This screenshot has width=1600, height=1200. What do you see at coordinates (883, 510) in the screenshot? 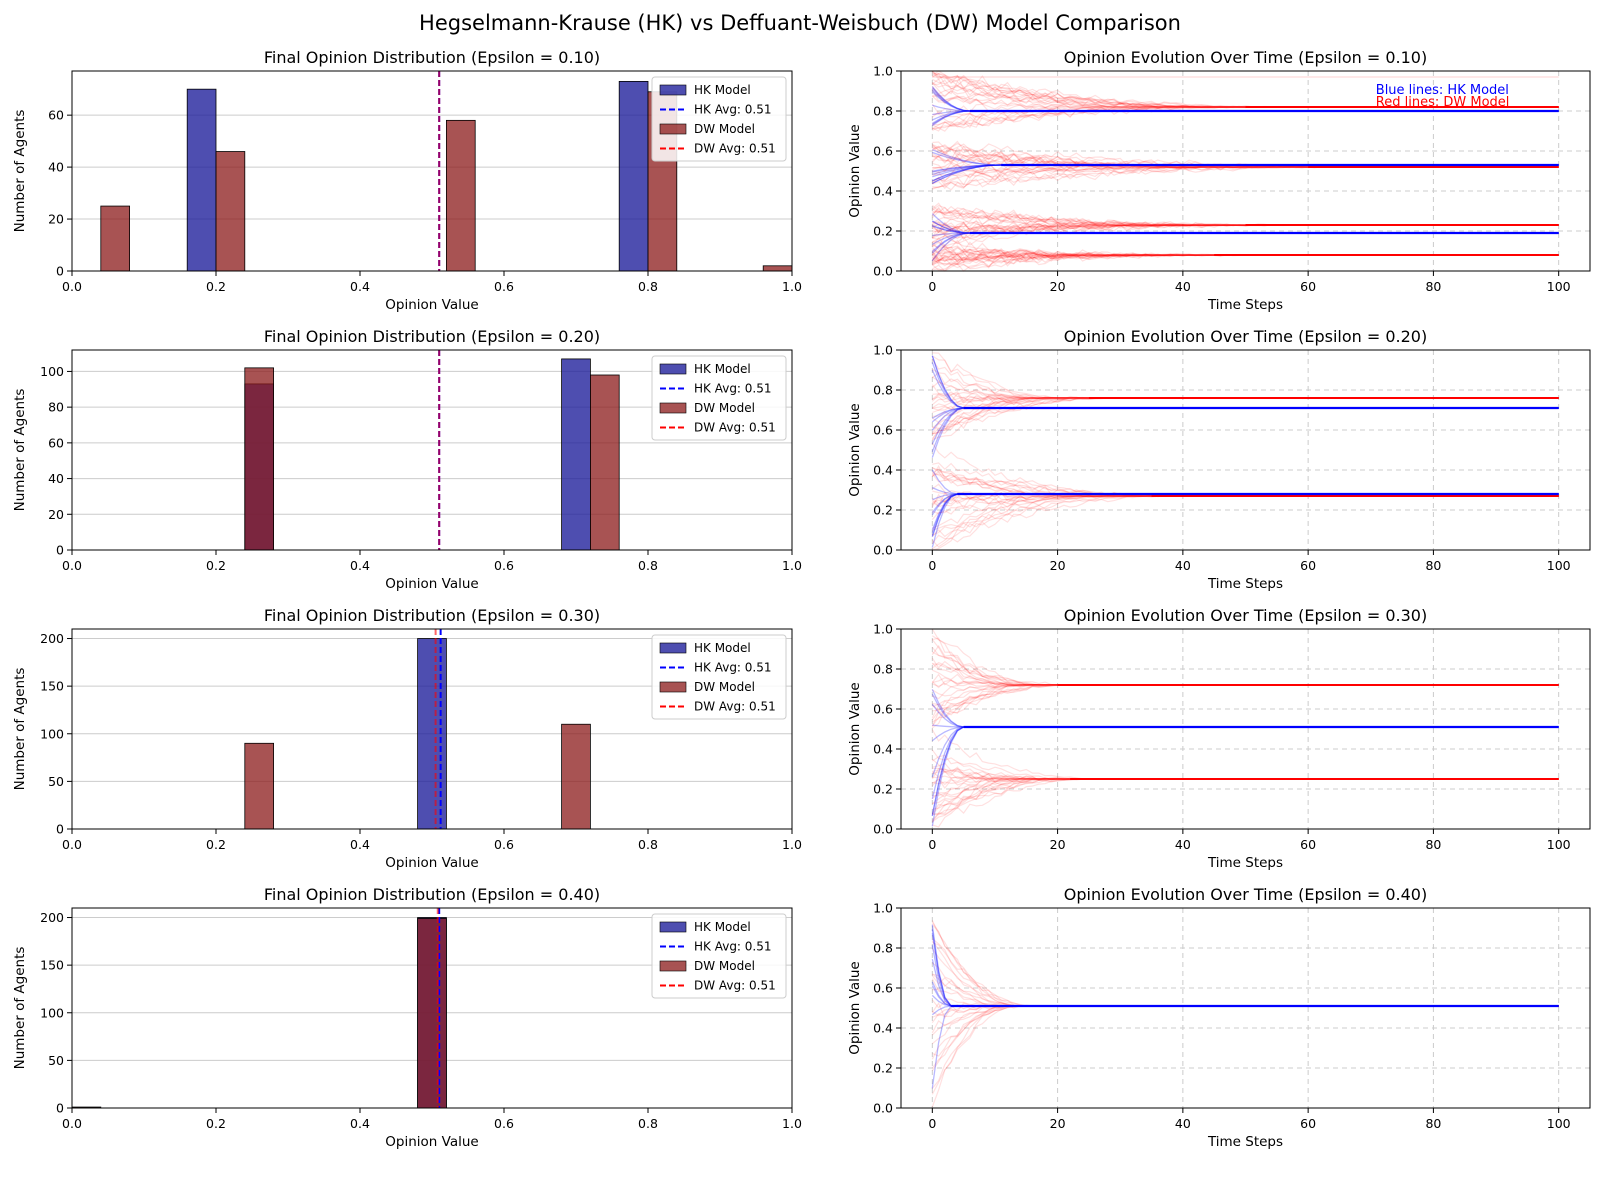
I see `y-tick-label: 0.2` at bounding box center [883, 510].